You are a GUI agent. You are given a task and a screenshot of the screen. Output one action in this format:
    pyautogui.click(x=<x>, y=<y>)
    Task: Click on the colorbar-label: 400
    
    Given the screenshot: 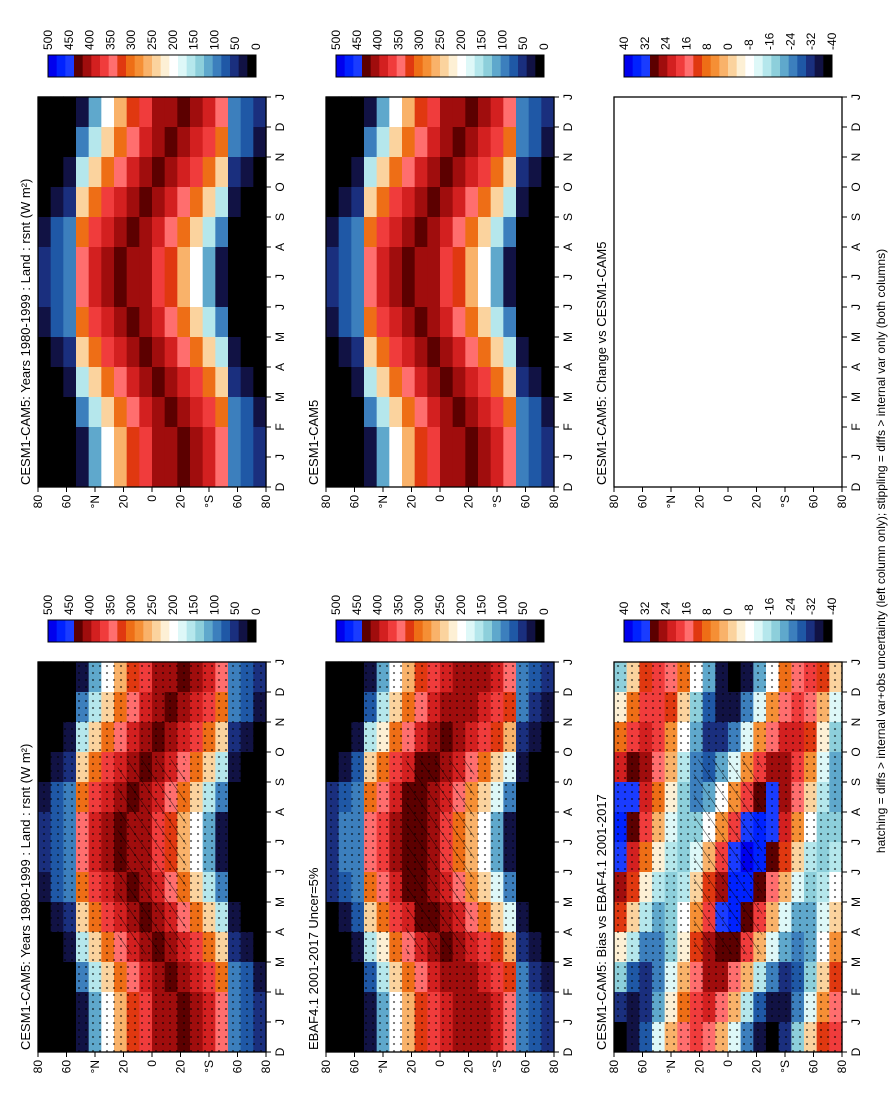 What is the action you would take?
    pyautogui.click(x=90, y=40)
    